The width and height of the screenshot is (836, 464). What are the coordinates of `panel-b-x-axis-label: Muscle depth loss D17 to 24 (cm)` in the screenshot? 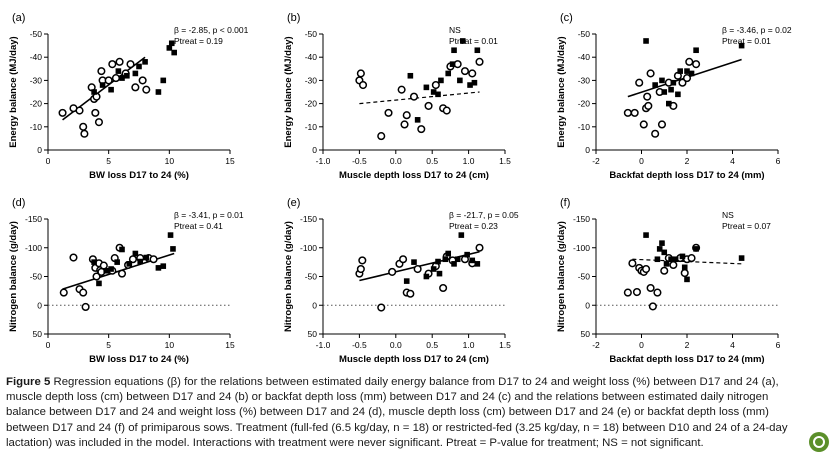 It's located at (414, 175).